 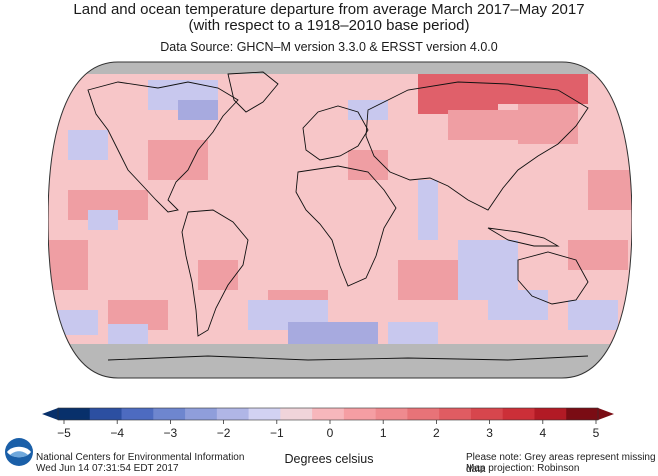 I want to click on colorbar: −5 −4 −3 −2 −1 0 1 2 3 4 5, so click(x=328, y=423).